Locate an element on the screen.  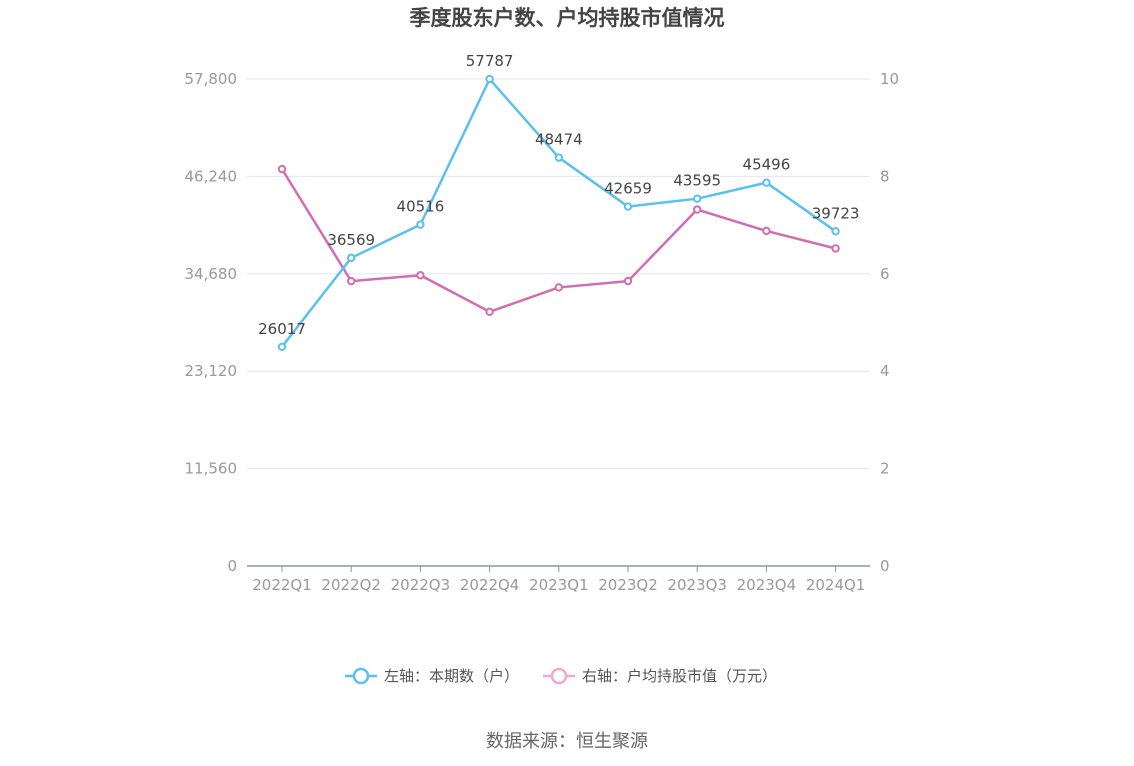
left-tick-label: 0 is located at coordinates (232, 566).